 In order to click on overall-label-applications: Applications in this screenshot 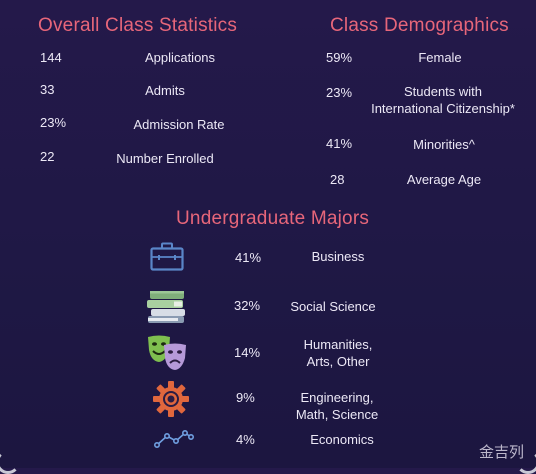, I will do `click(180, 57)`.